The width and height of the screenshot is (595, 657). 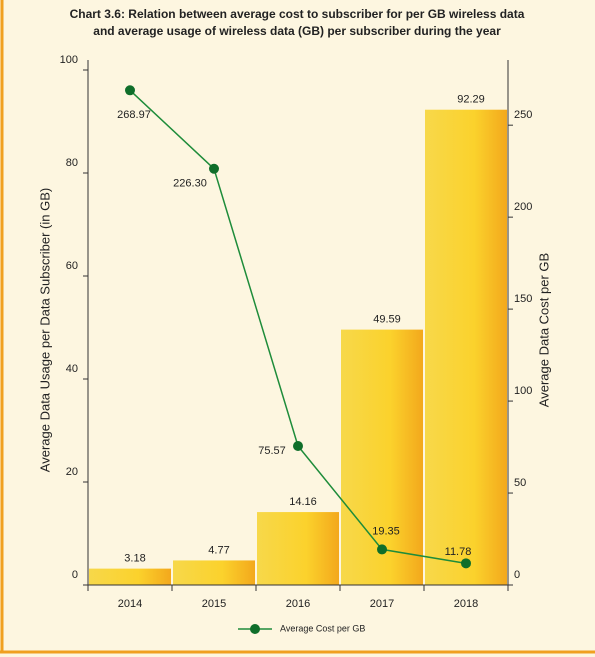 I want to click on y2-tick-label: 0, so click(x=517, y=575).